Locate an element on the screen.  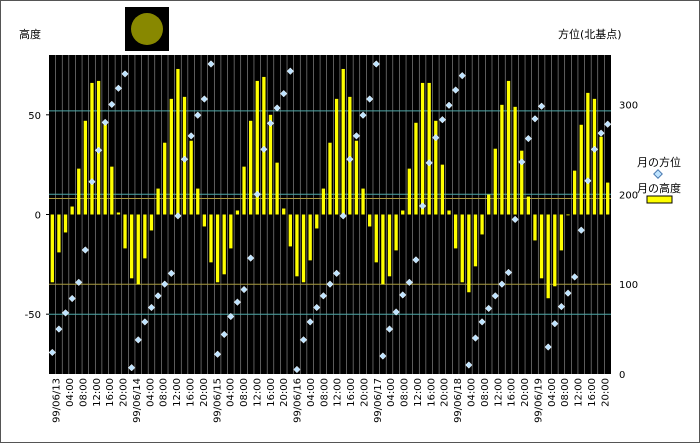
x-tick-label: 99/06/18 is located at coordinates (458, 400).